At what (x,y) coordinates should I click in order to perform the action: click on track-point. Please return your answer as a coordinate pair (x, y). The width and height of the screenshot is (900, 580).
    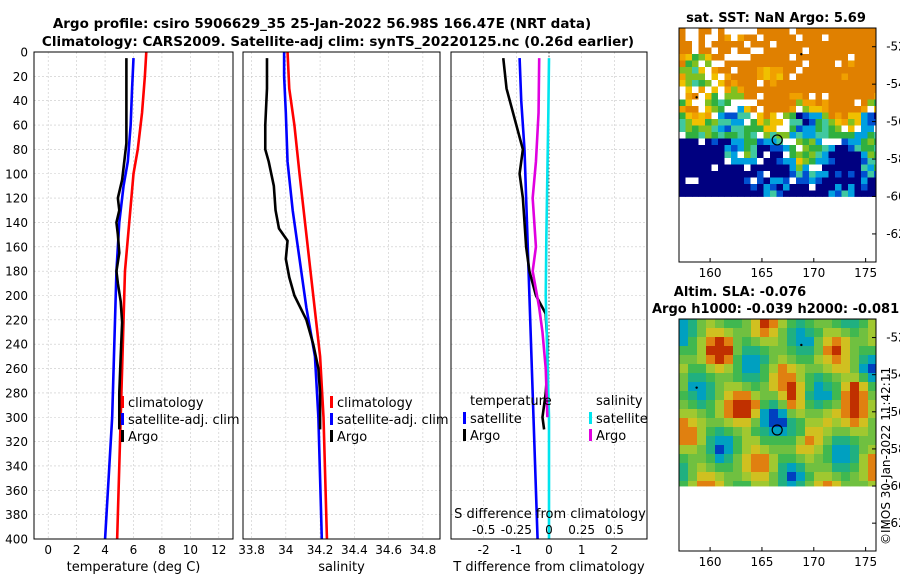
    Looking at the image, I should click on (696, 97).